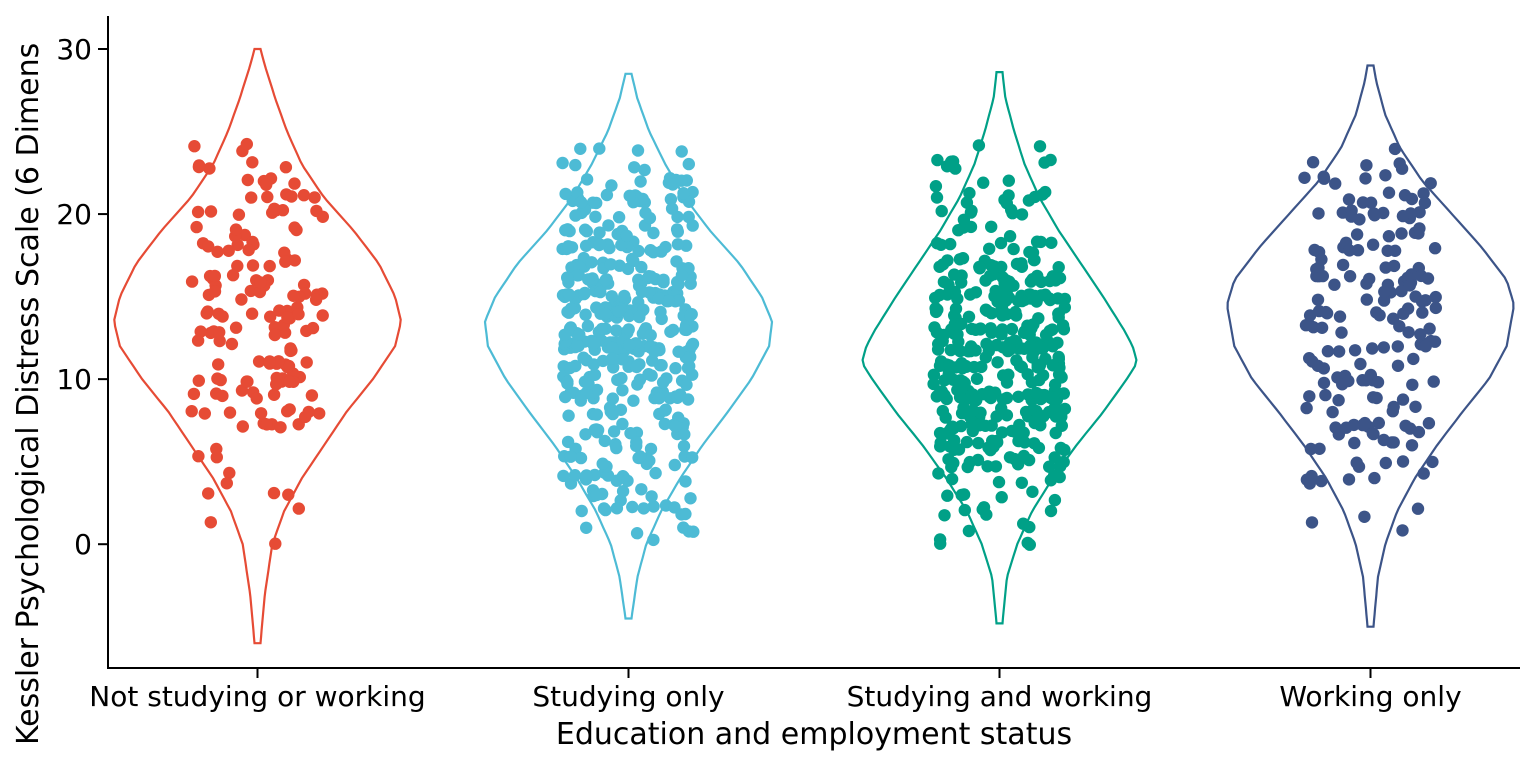 Image resolution: width=1536 pixels, height=768 pixels. I want to click on violin-outline, so click(999, 348).